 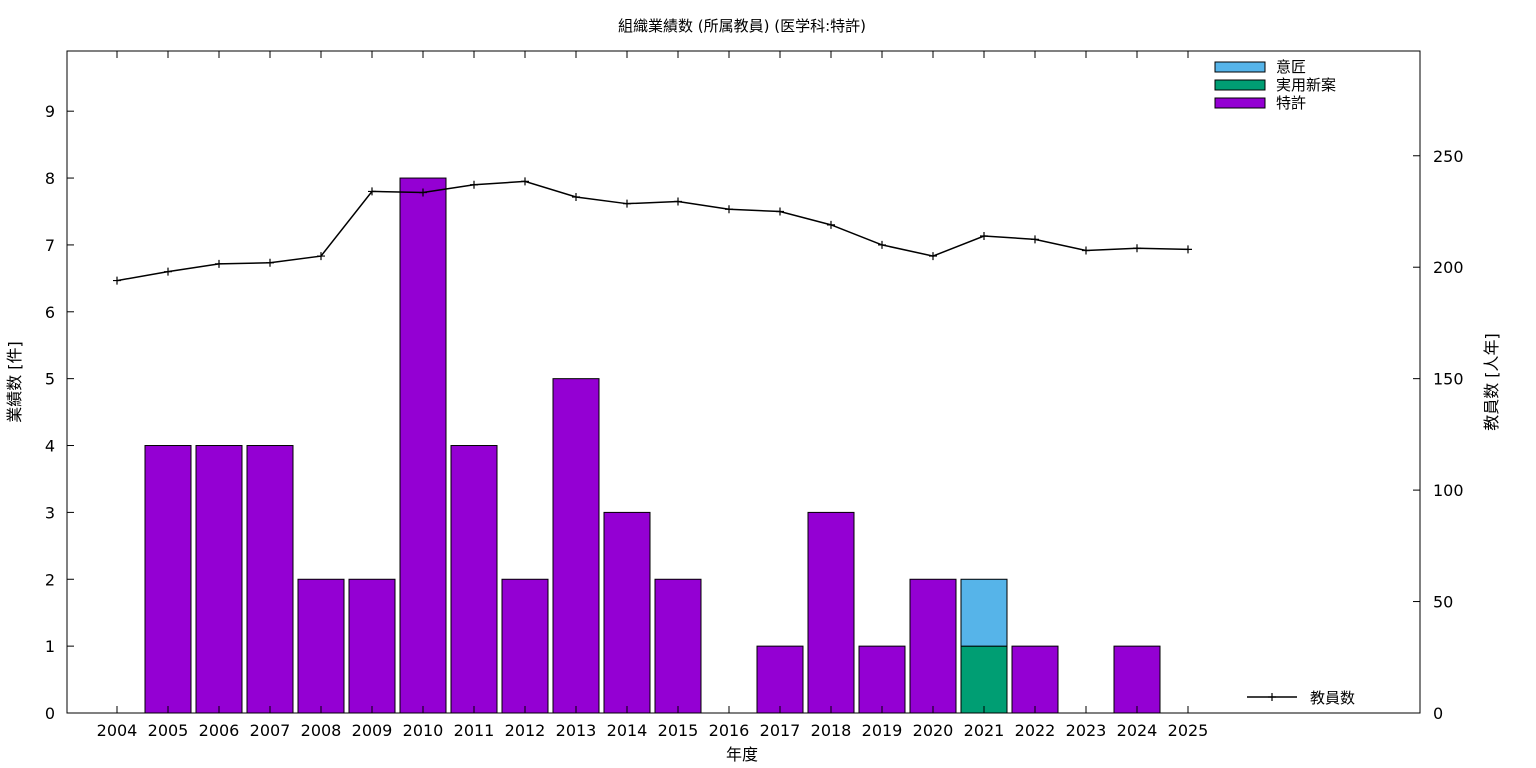 I want to click on y2-tick-label: 250, so click(x=1448, y=156).